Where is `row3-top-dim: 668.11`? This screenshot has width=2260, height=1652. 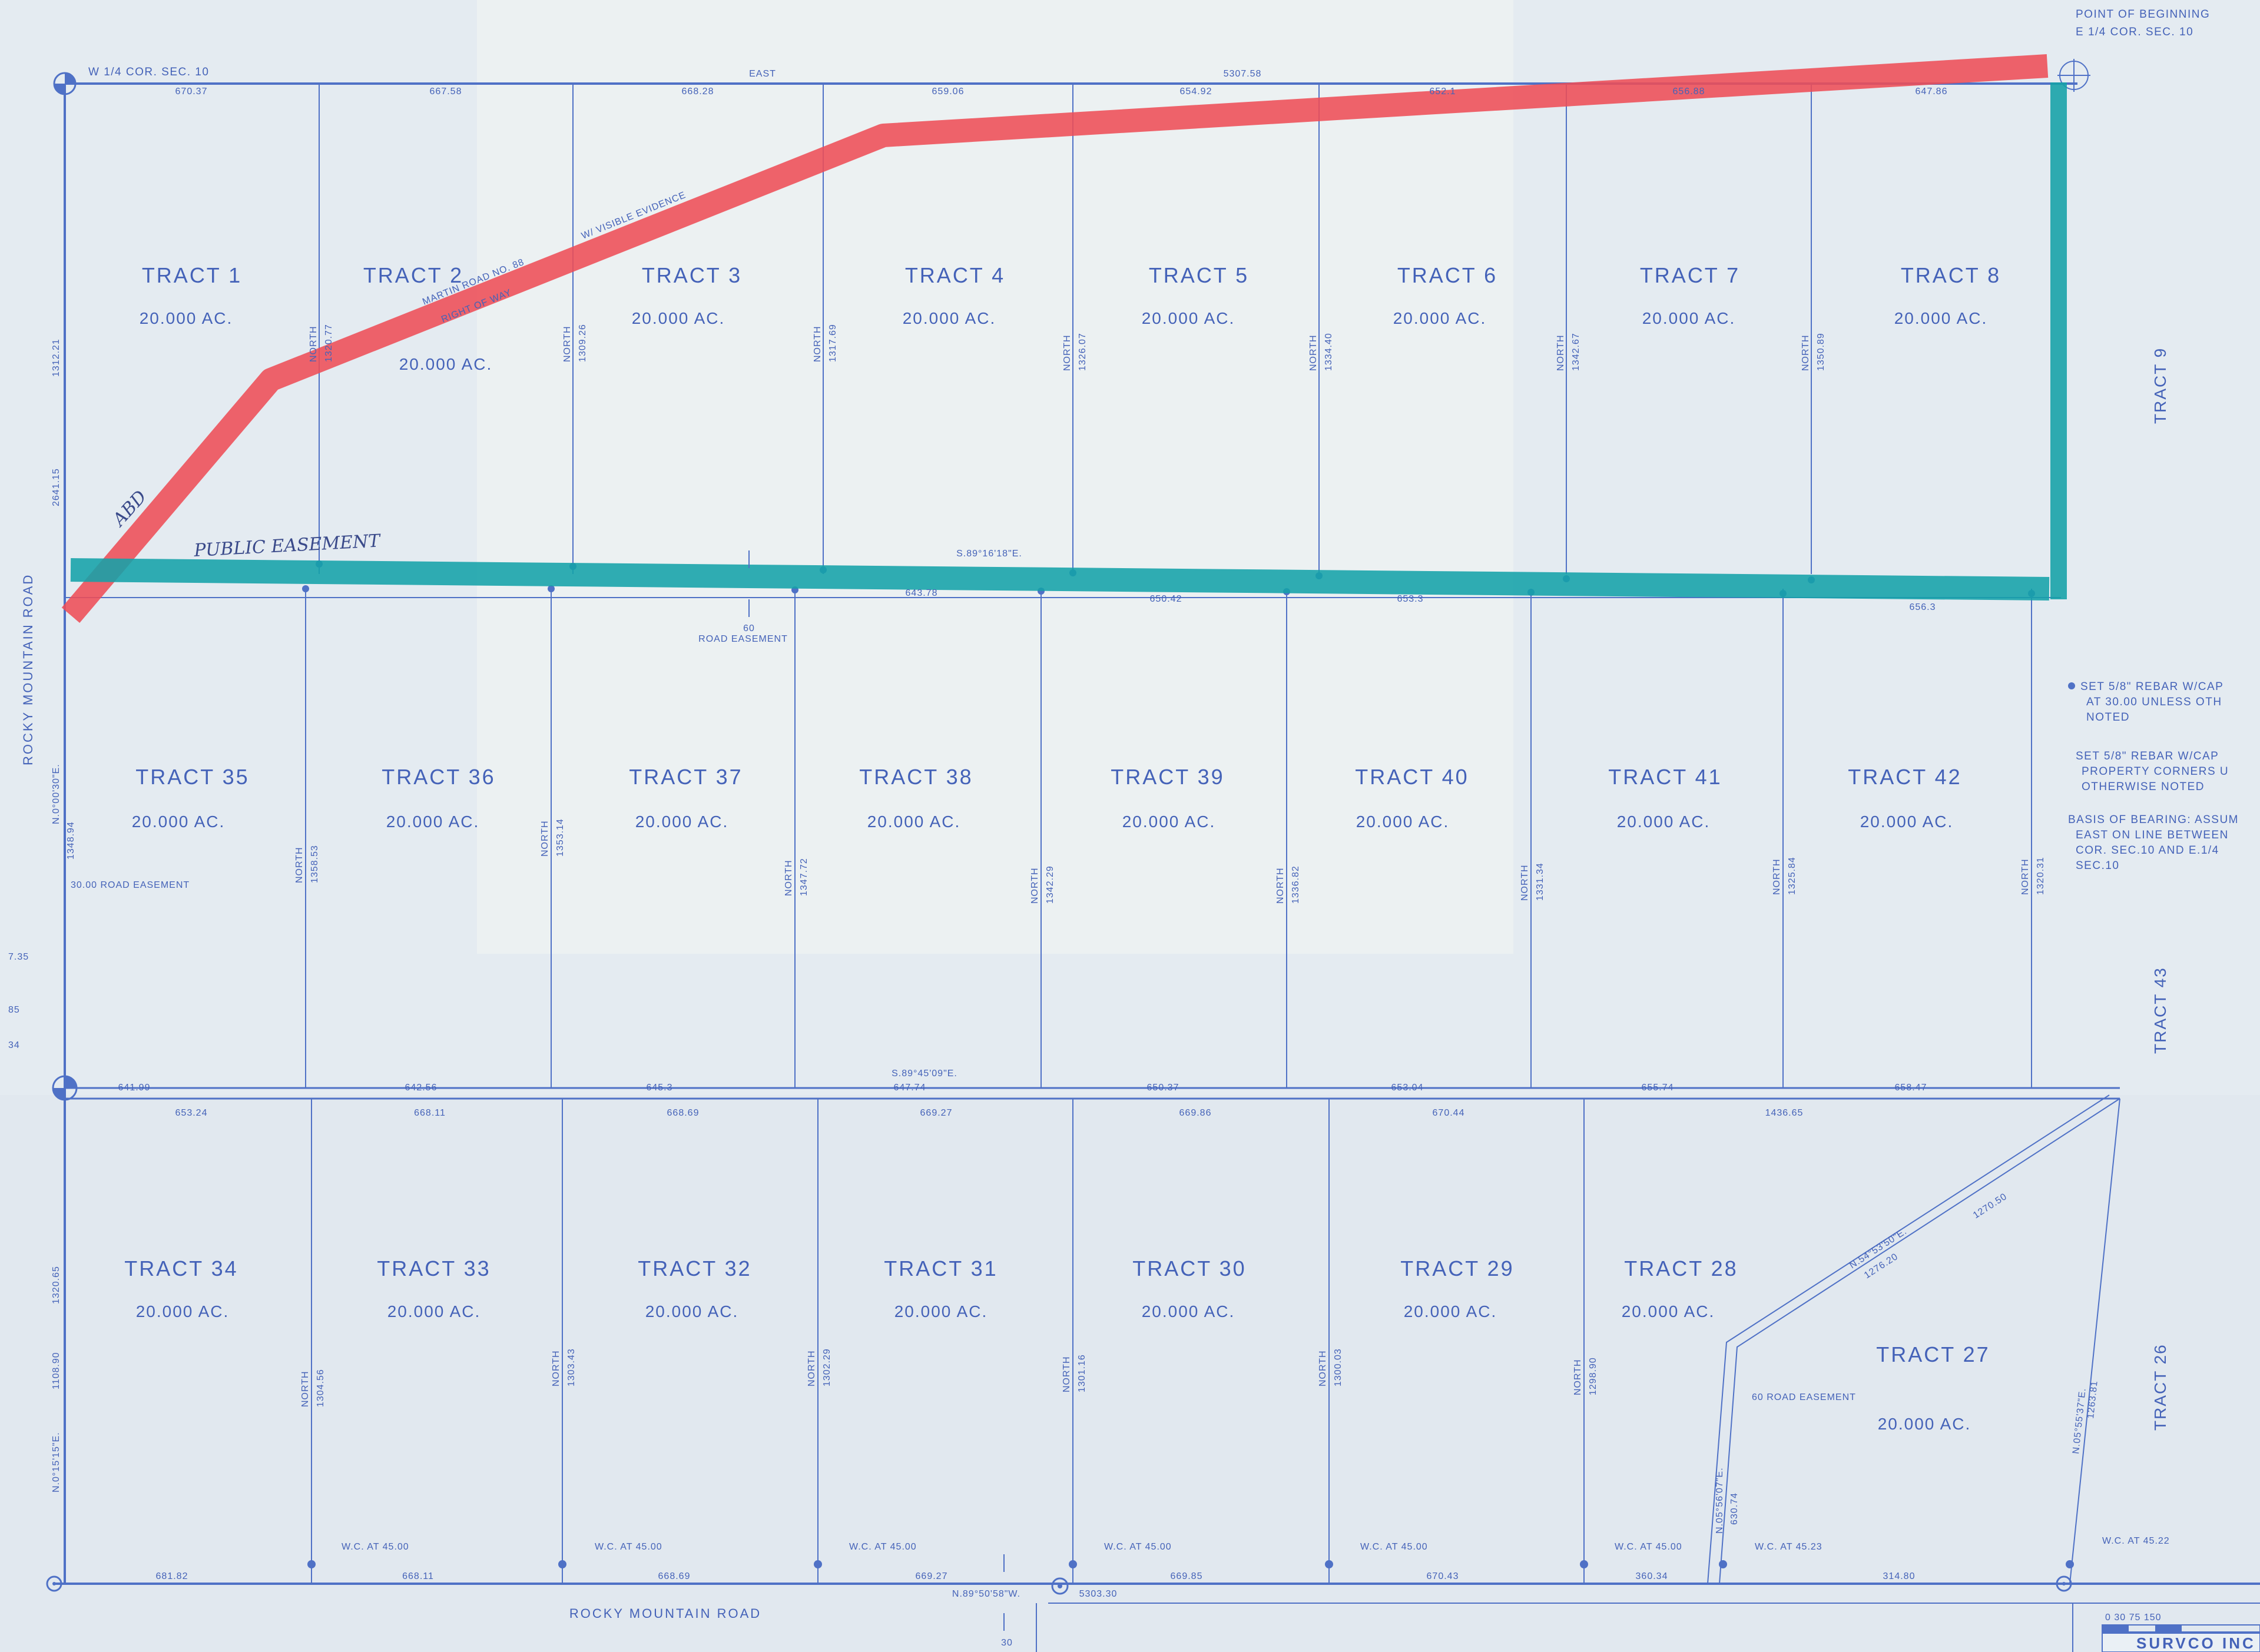 row3-top-dim: 668.11 is located at coordinates (430, 1113).